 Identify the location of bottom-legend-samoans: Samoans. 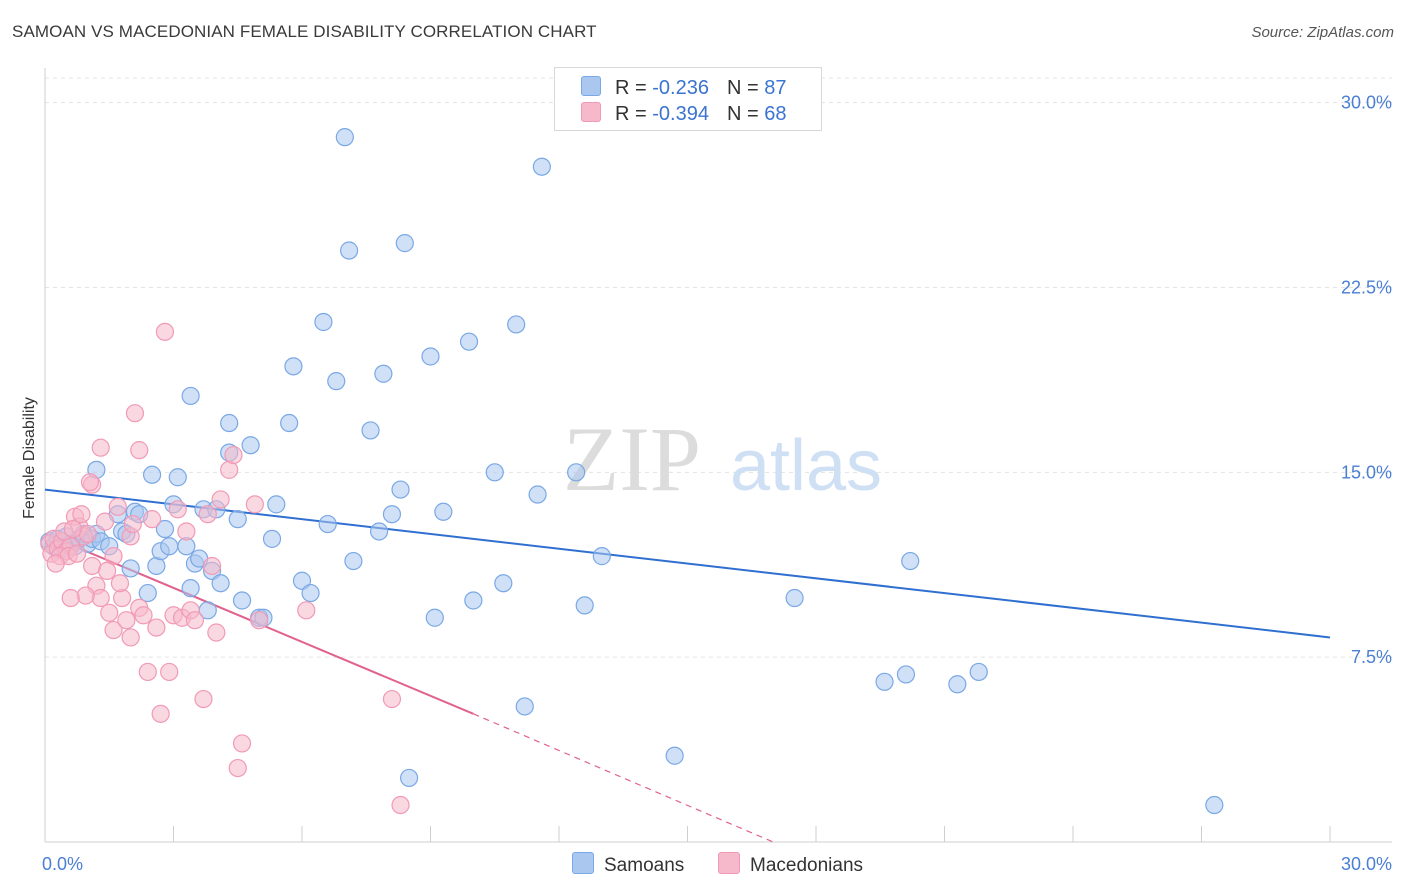
(628, 864).